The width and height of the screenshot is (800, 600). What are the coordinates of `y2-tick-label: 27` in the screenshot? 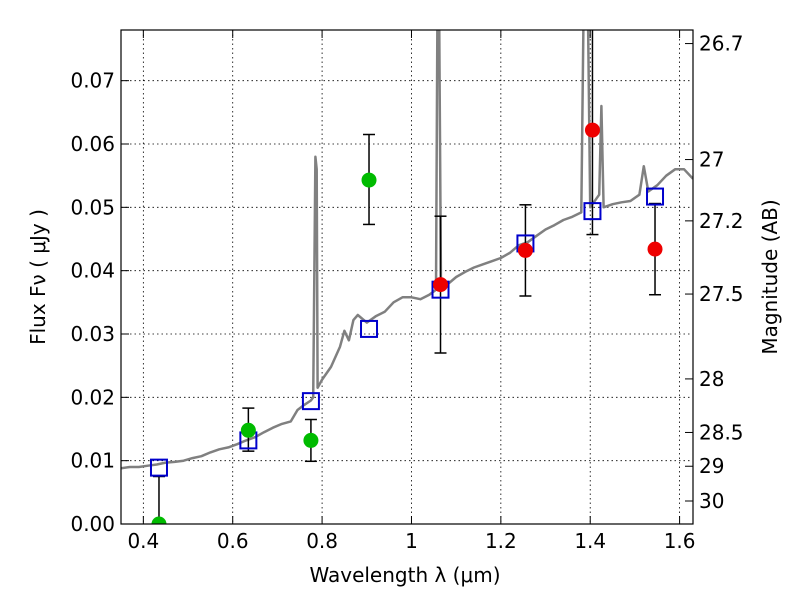 It's located at (711, 160).